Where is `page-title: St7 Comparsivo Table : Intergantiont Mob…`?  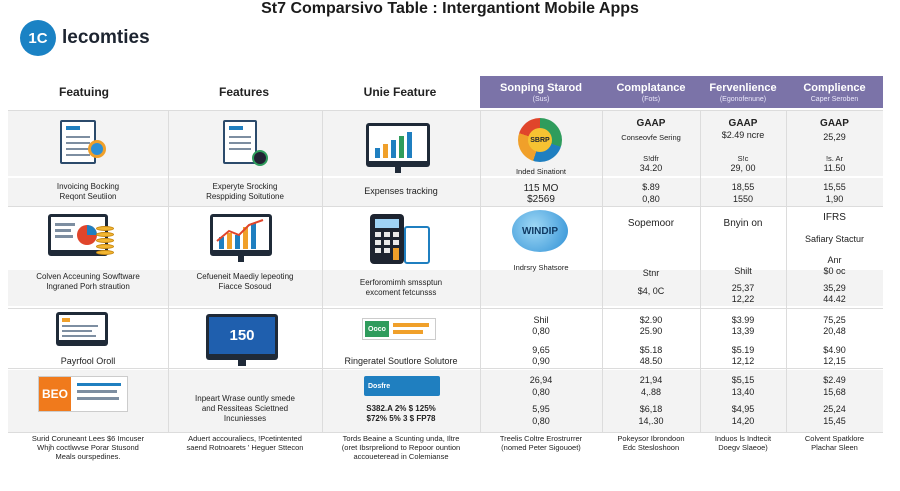
page-title: St7 Comparsivo Table : Intergantiont Mob… is located at coordinates (450, 8).